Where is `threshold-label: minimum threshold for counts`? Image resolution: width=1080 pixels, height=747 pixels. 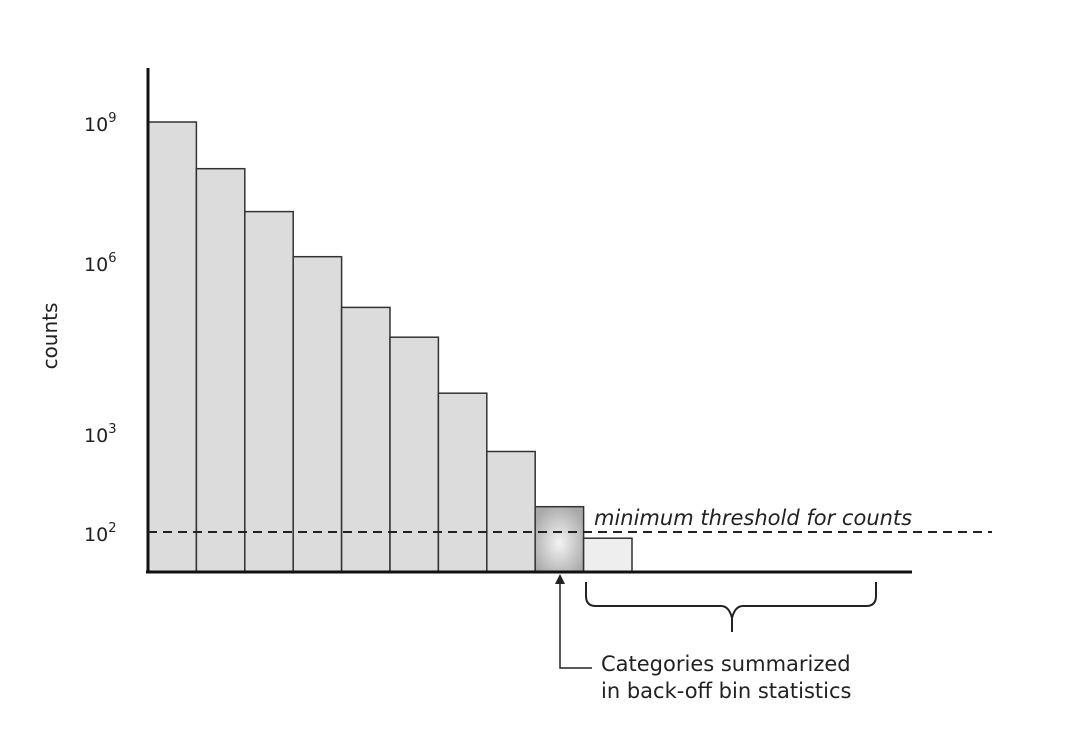
threshold-label: minimum threshold for counts is located at coordinates (753, 518).